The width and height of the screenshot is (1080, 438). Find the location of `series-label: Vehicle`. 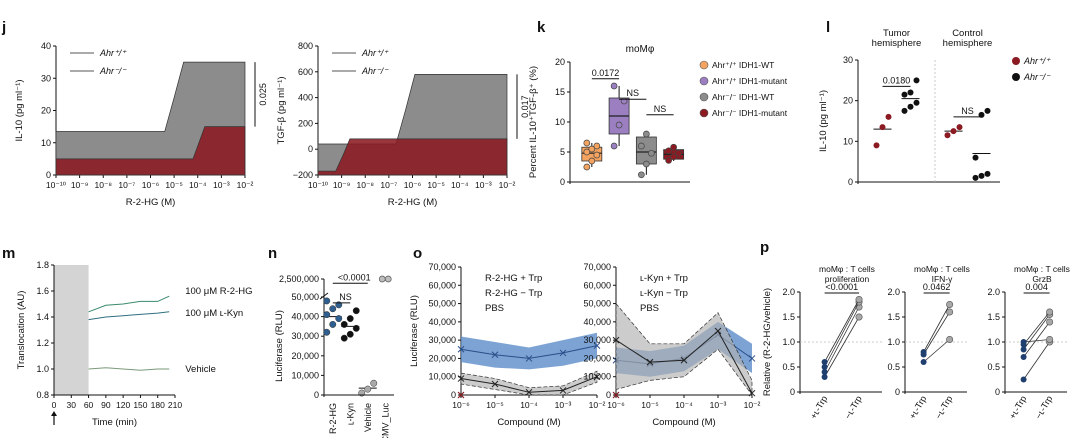

series-label: Vehicle is located at coordinates (200, 369).